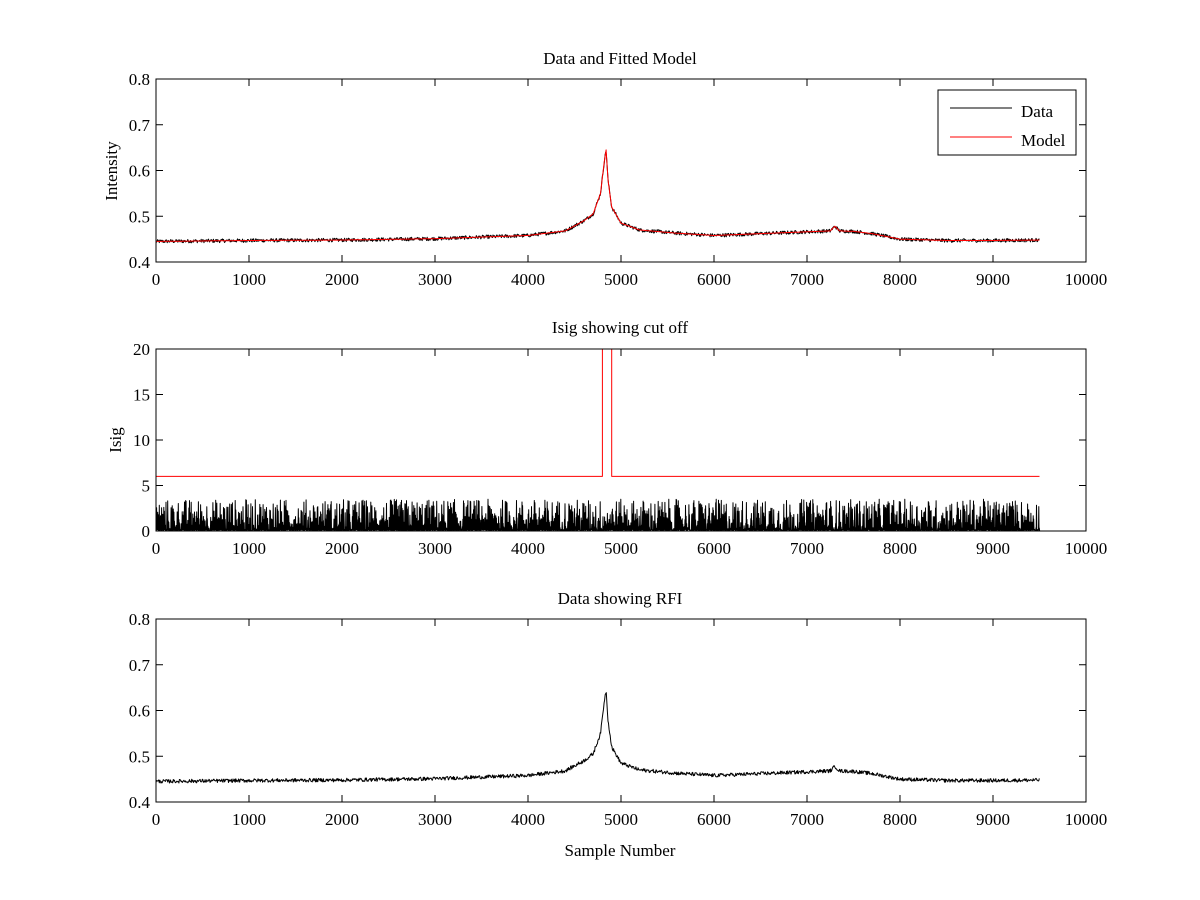 The image size is (1200, 900). What do you see at coordinates (115, 440) in the screenshot?
I see `y-axis-label: Isig` at bounding box center [115, 440].